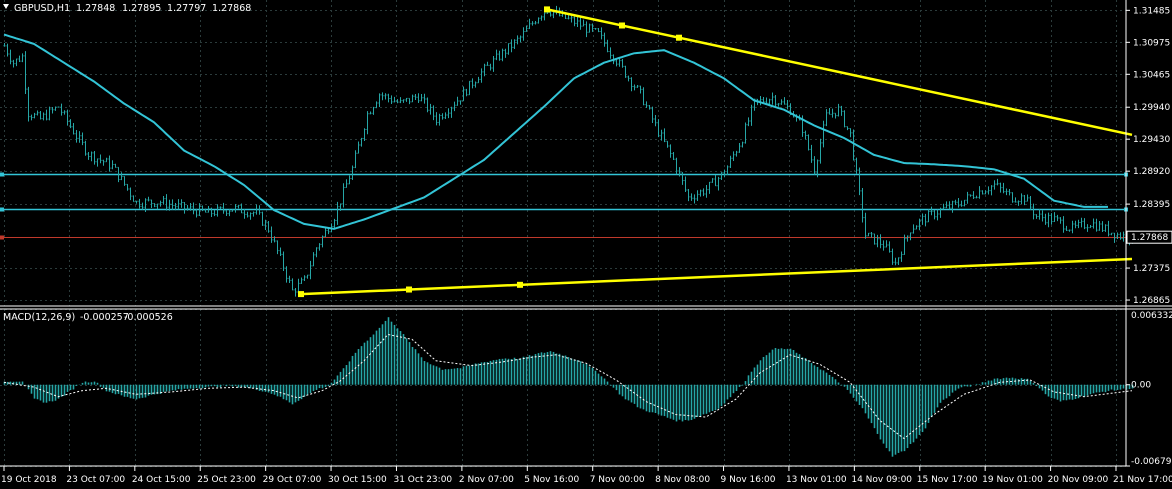 The width and height of the screenshot is (1172, 489). What do you see at coordinates (141, 8) in the screenshot?
I see `high-value: 1.27895` at bounding box center [141, 8].